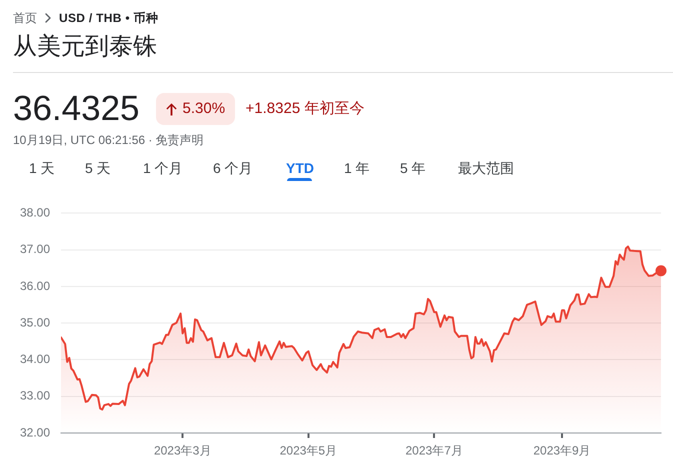  I want to click on text: 36.4325, so click(76, 109).